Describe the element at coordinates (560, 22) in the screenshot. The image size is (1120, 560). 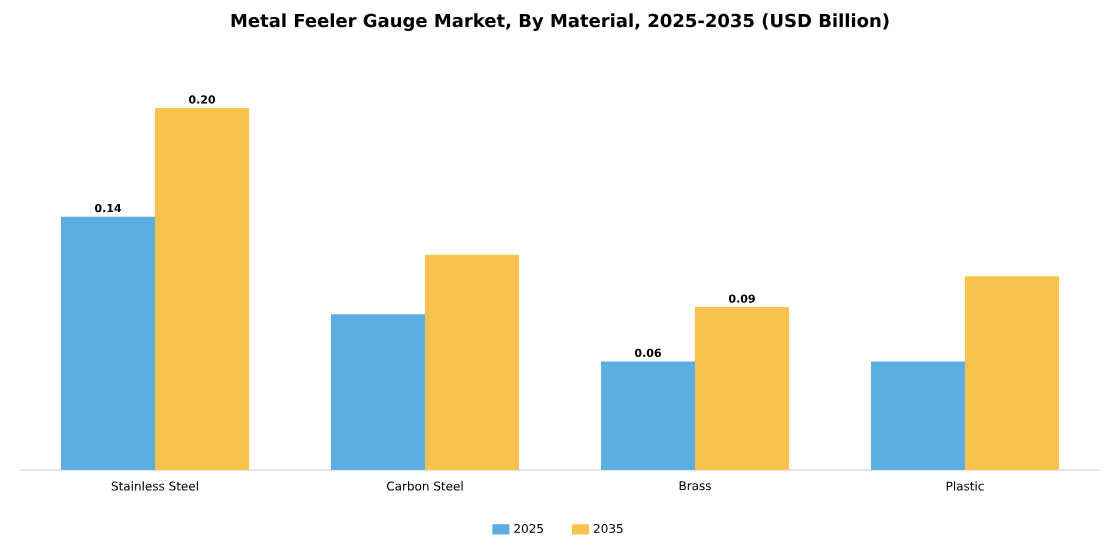
I see `chart-title: Metal Feeler Gauge Market, By Material, 2025-2035 (USD Billion)` at that location.